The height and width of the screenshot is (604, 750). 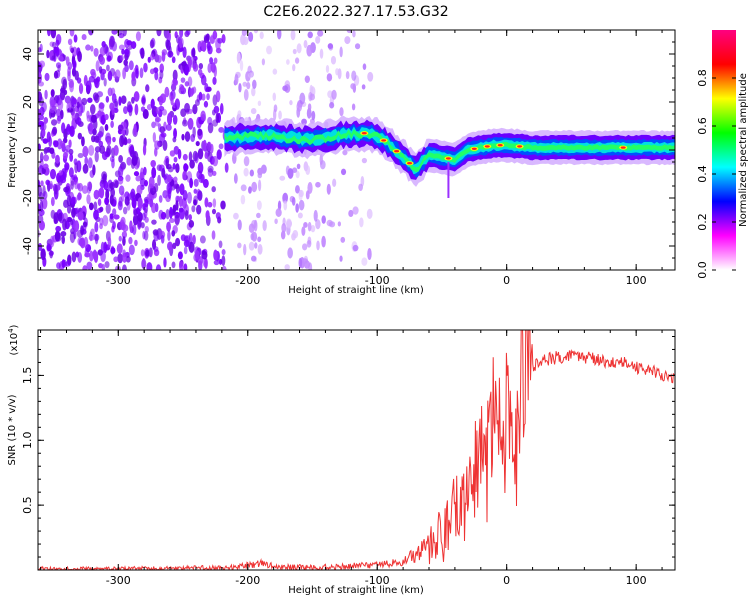 I want to click on colorbar-tick-label: 0.4, so click(x=702, y=174).